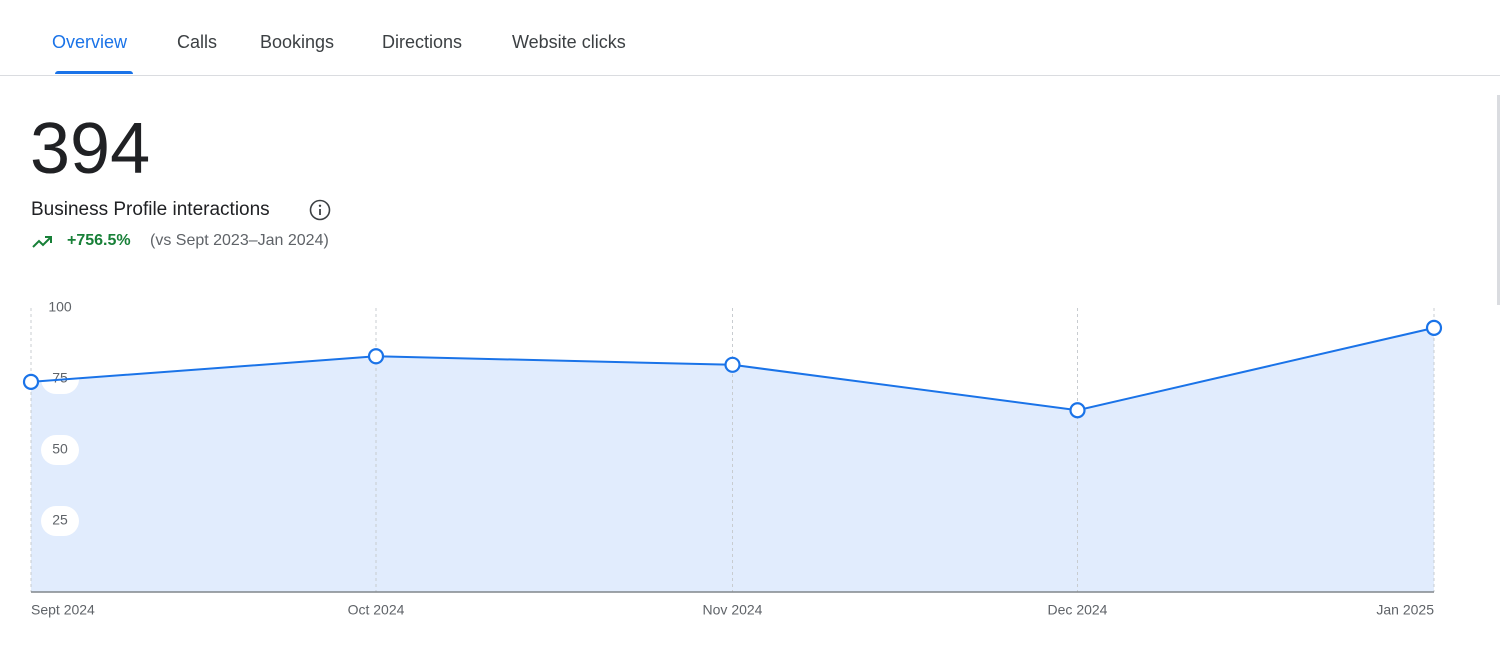  Describe the element at coordinates (42, 242) in the screenshot. I see `trend-icon` at that location.